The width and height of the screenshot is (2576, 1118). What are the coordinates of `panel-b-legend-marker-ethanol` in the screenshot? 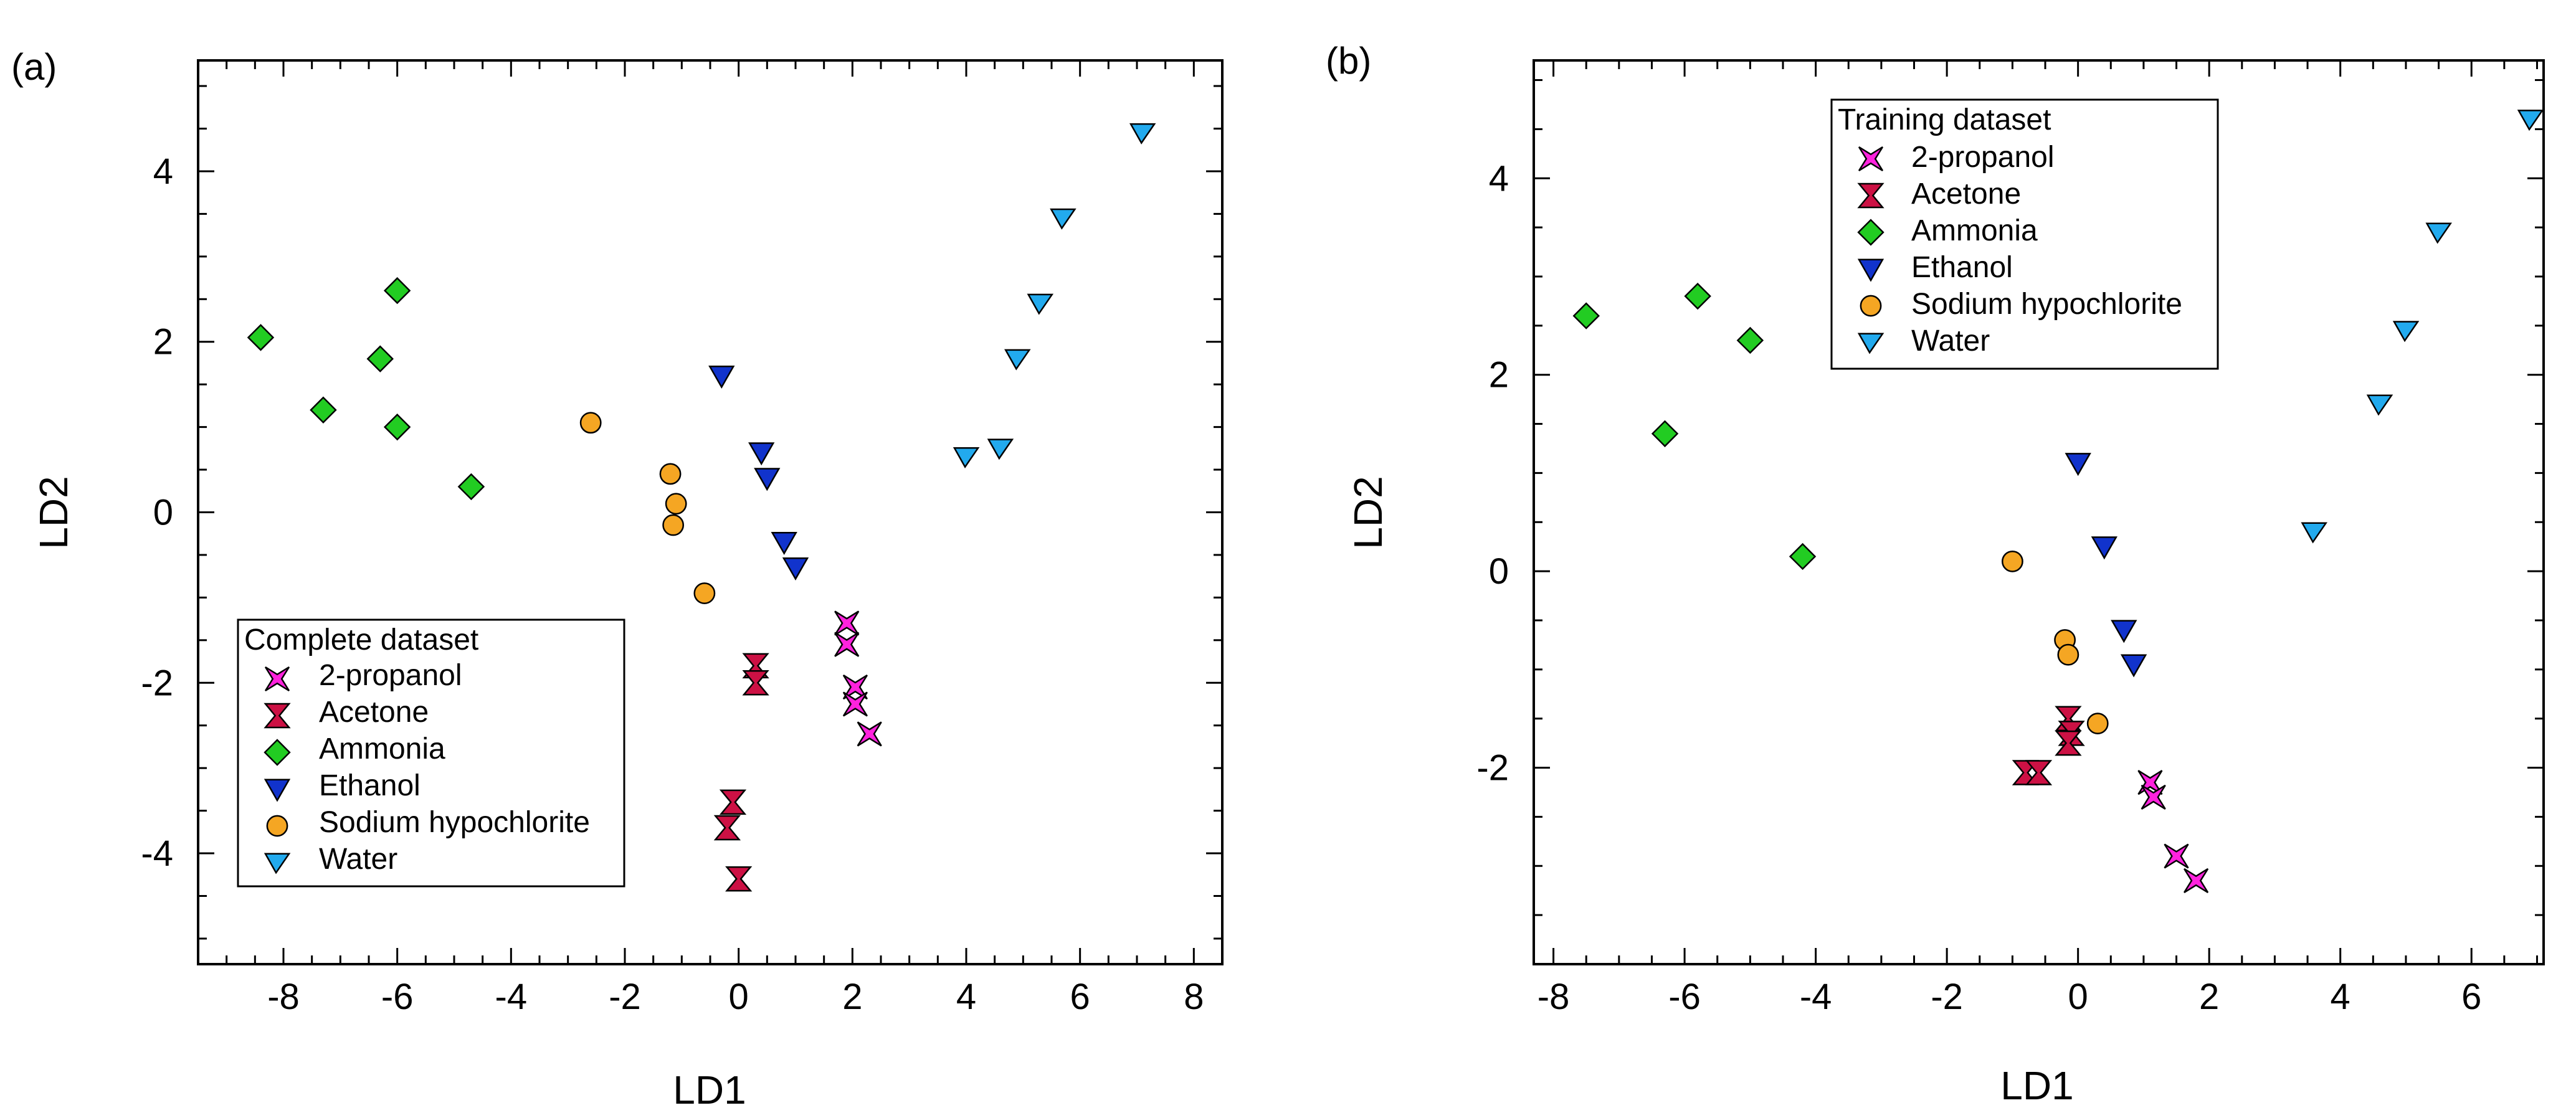 It's located at (1870, 270).